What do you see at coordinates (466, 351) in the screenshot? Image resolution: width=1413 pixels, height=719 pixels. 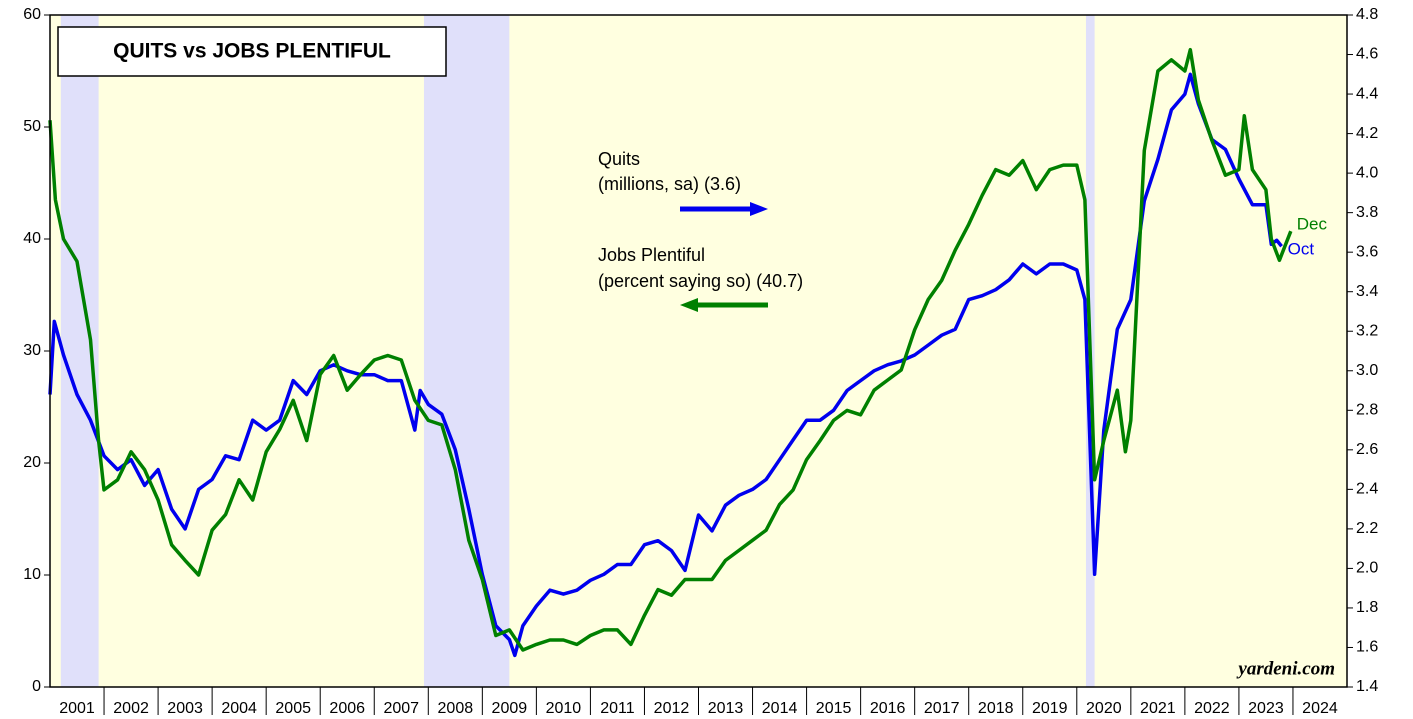 I see `recession-band` at bounding box center [466, 351].